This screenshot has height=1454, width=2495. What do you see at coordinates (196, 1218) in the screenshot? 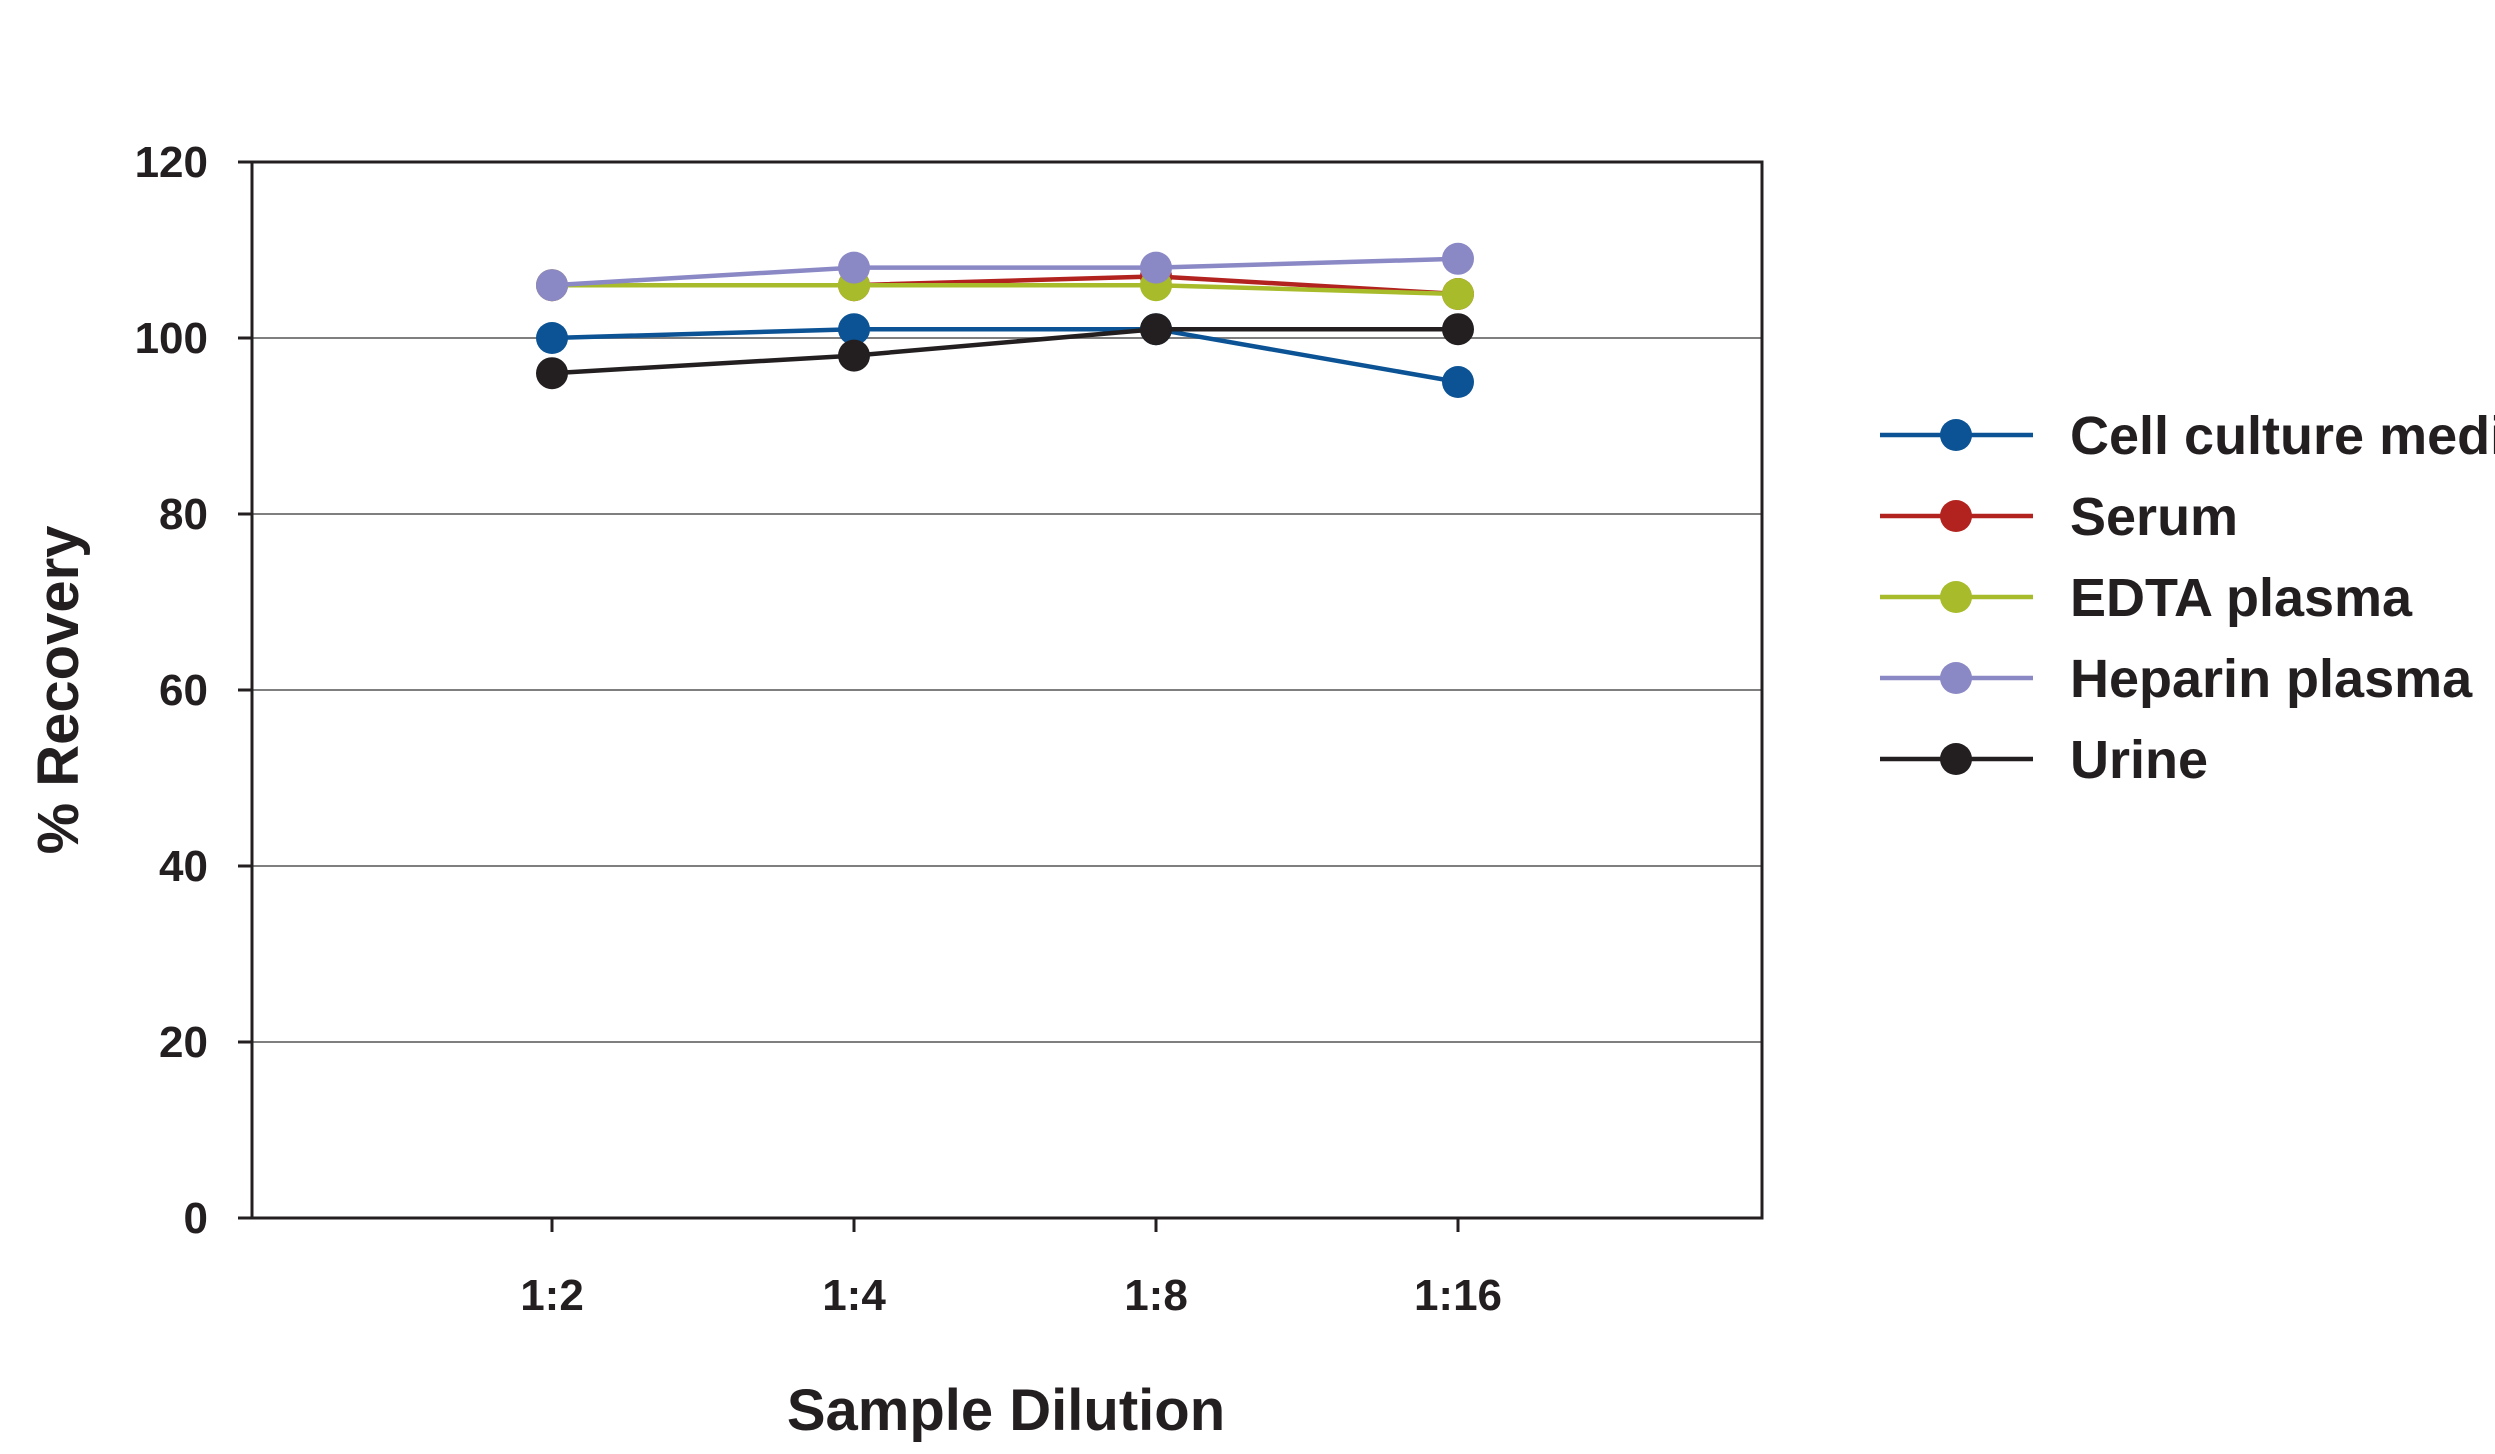
I see `y-tick-label: 0` at bounding box center [196, 1218].